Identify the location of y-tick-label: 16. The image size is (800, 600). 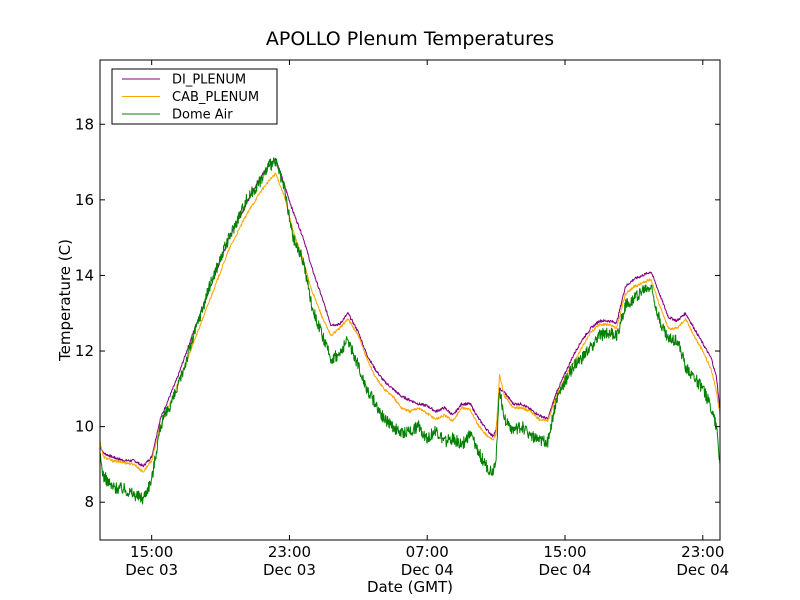
(84, 200).